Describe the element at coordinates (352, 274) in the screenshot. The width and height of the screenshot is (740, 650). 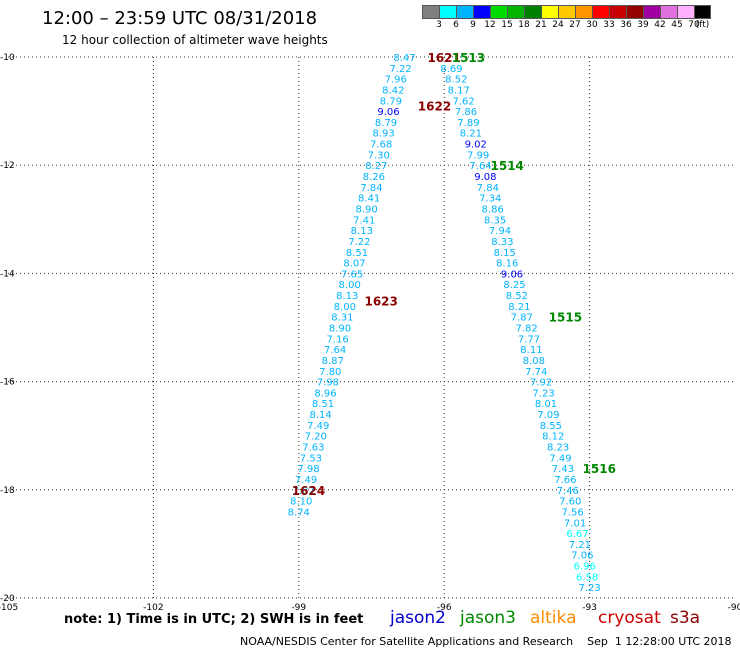
I see `wave-height-label: 7.65` at that location.